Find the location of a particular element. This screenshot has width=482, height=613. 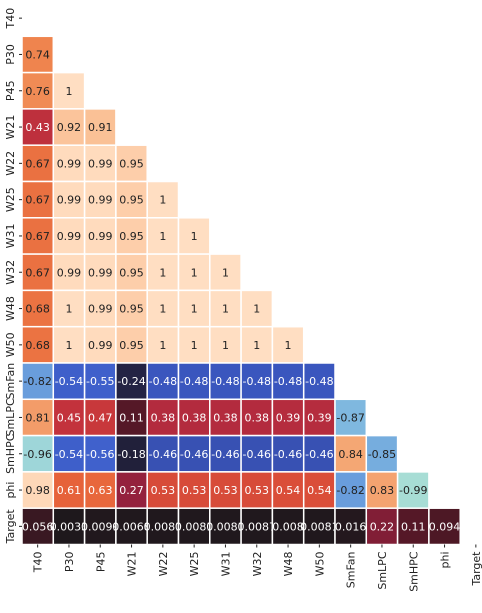

y-tick-label: SmFan is located at coordinates (10, 381).